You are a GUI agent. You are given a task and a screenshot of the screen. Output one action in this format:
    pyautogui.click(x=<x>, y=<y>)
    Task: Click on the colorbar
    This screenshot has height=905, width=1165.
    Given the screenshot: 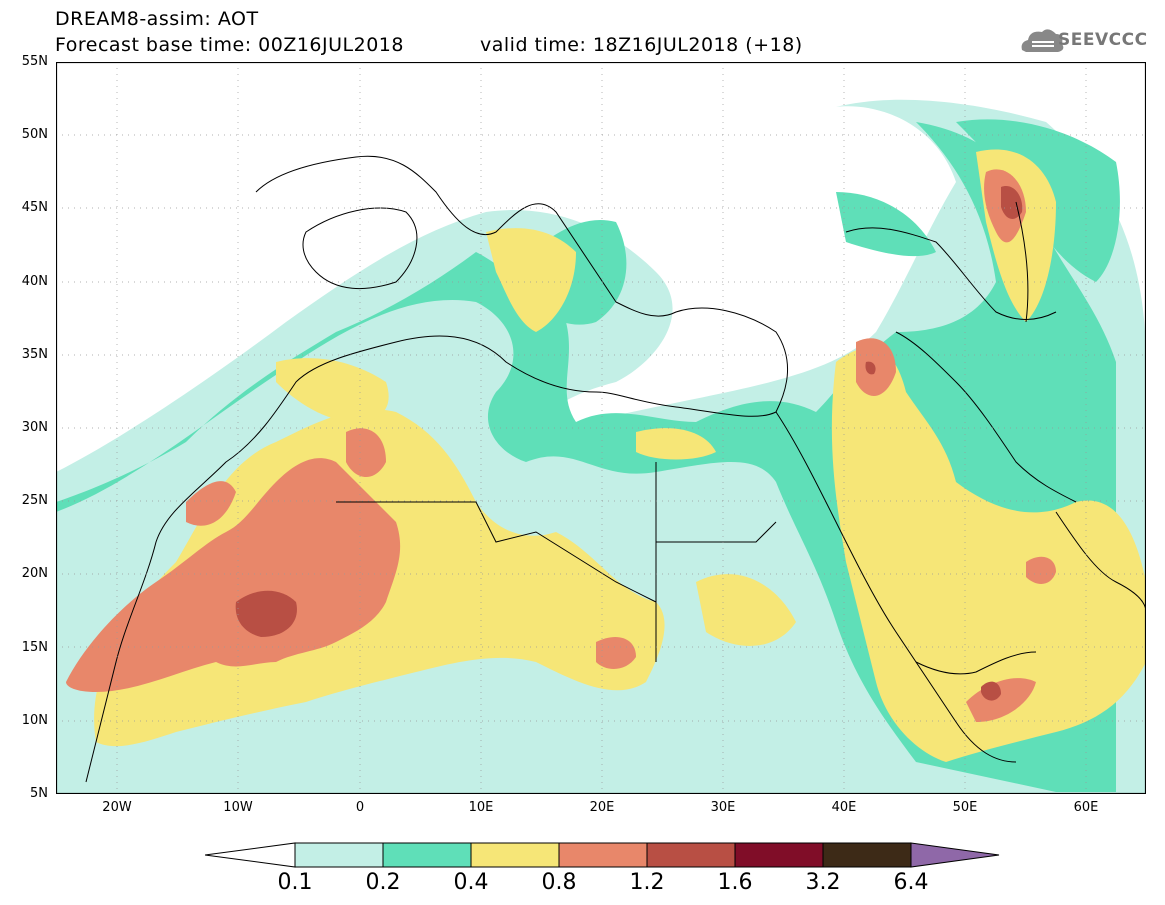 What is the action you would take?
    pyautogui.click(x=602, y=855)
    